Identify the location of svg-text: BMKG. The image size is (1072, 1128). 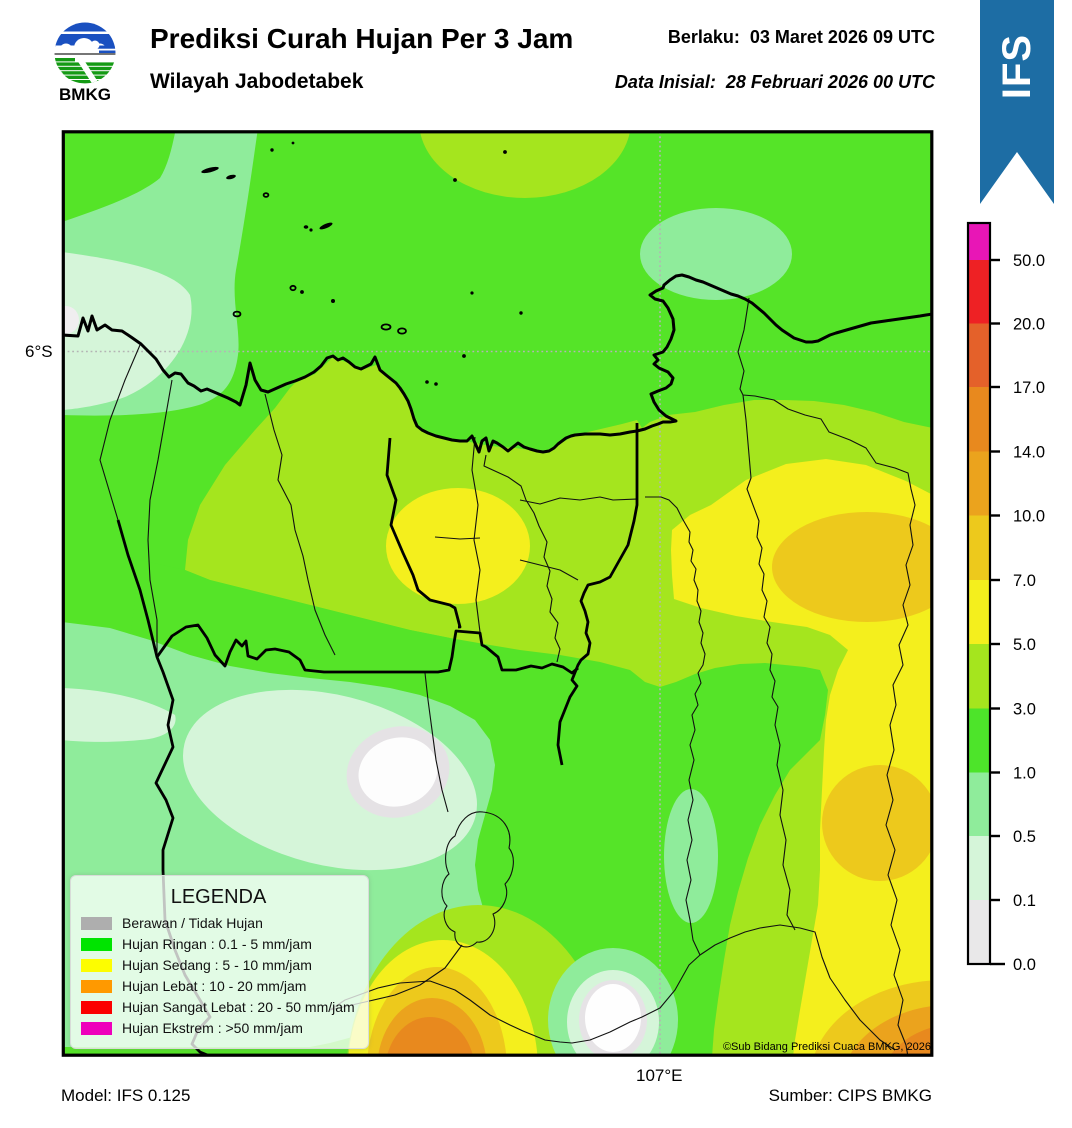
(85, 94).